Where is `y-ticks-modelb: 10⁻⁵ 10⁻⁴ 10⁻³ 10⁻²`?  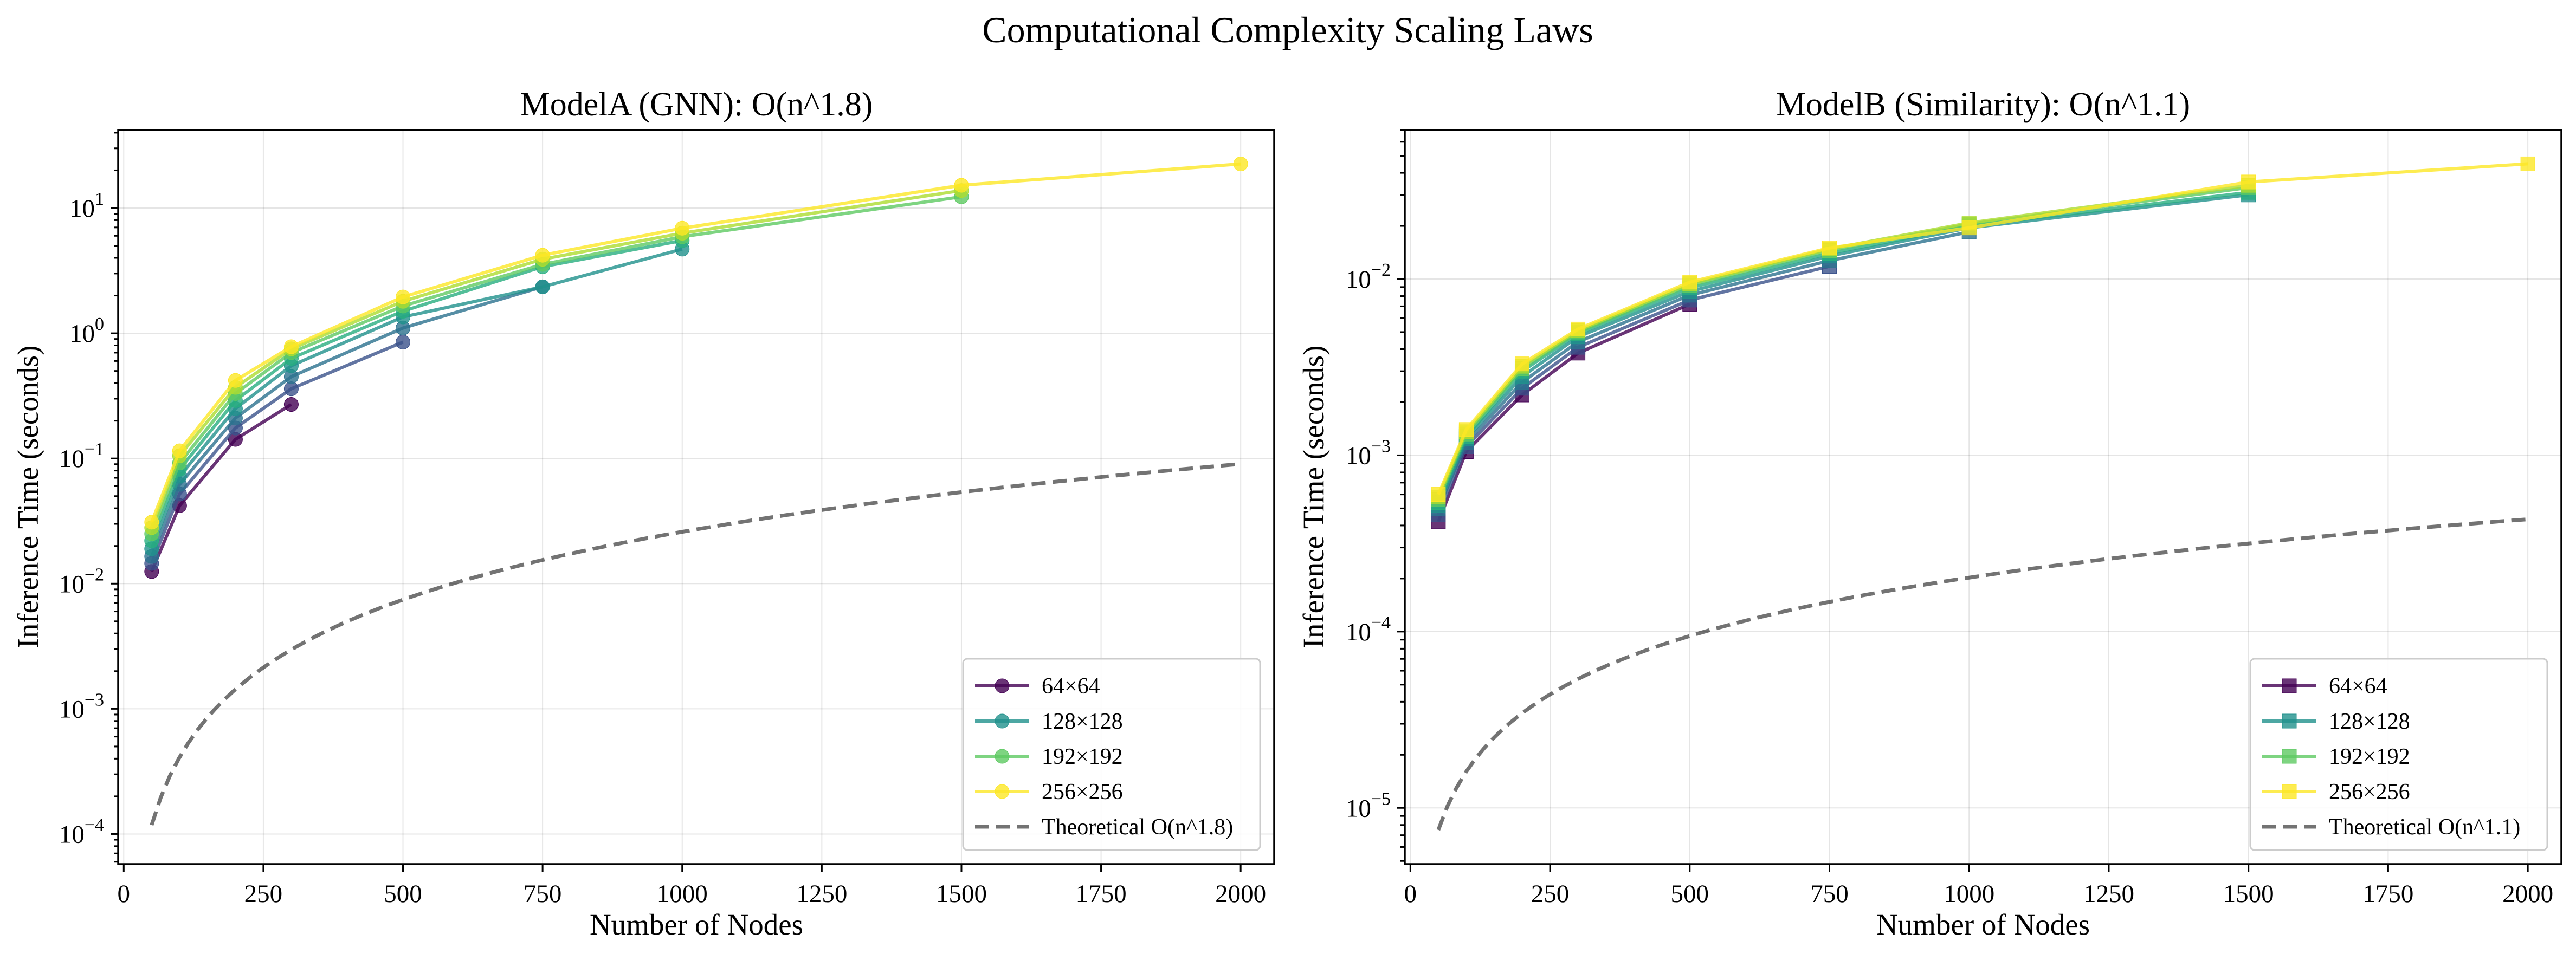
y-ticks-modelb: 10⁻⁵ 10⁻⁴ 10⁻³ 10⁻² is located at coordinates (1375, 496).